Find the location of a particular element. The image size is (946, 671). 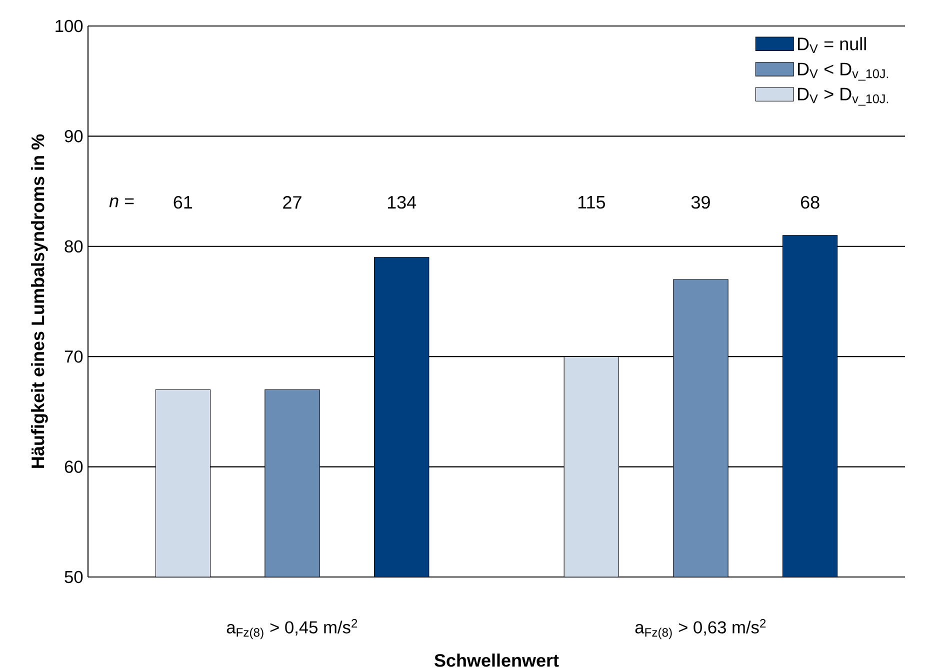

annotation: 39 is located at coordinates (700, 202).